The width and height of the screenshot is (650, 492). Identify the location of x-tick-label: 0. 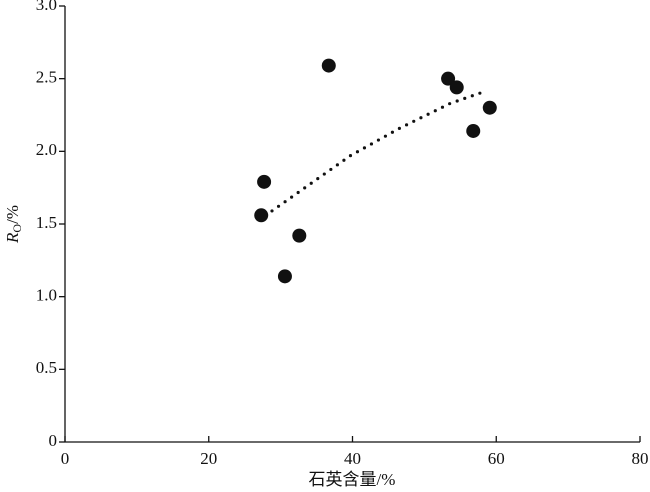
(65, 458).